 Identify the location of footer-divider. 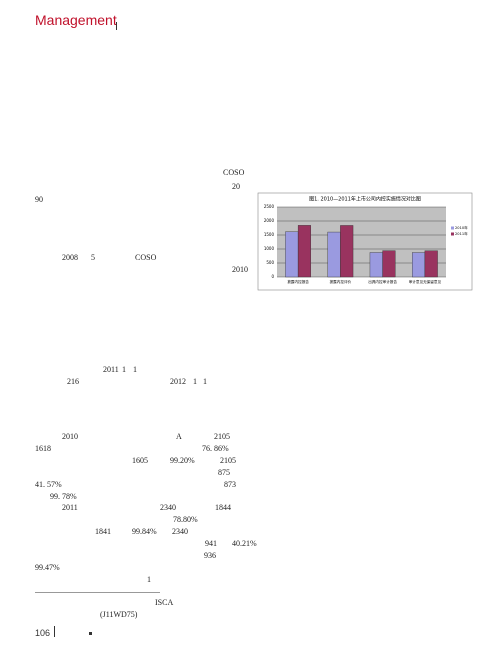
(54, 631).